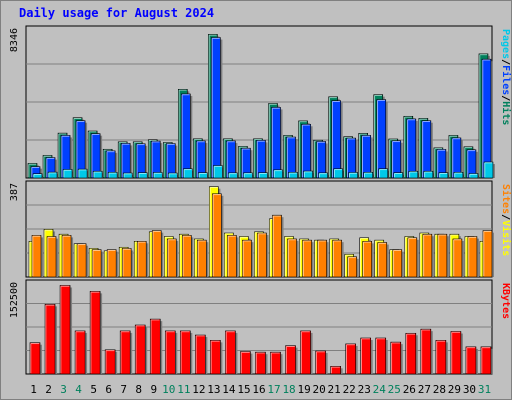  Describe the element at coordinates (469, 389) in the screenshot. I see `x-tick-label: 30` at that location.